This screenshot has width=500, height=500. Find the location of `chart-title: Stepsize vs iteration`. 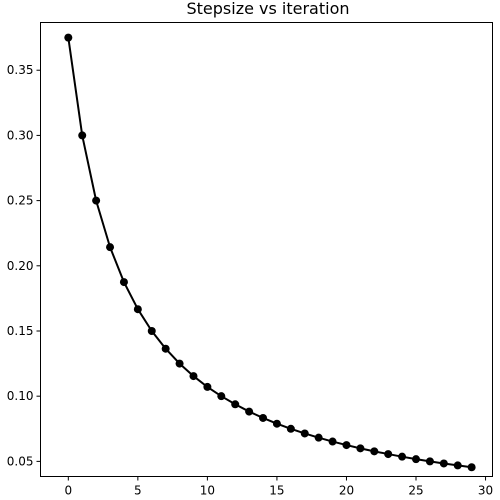

chart-title: Stepsize vs iteration is located at coordinates (267, 9).